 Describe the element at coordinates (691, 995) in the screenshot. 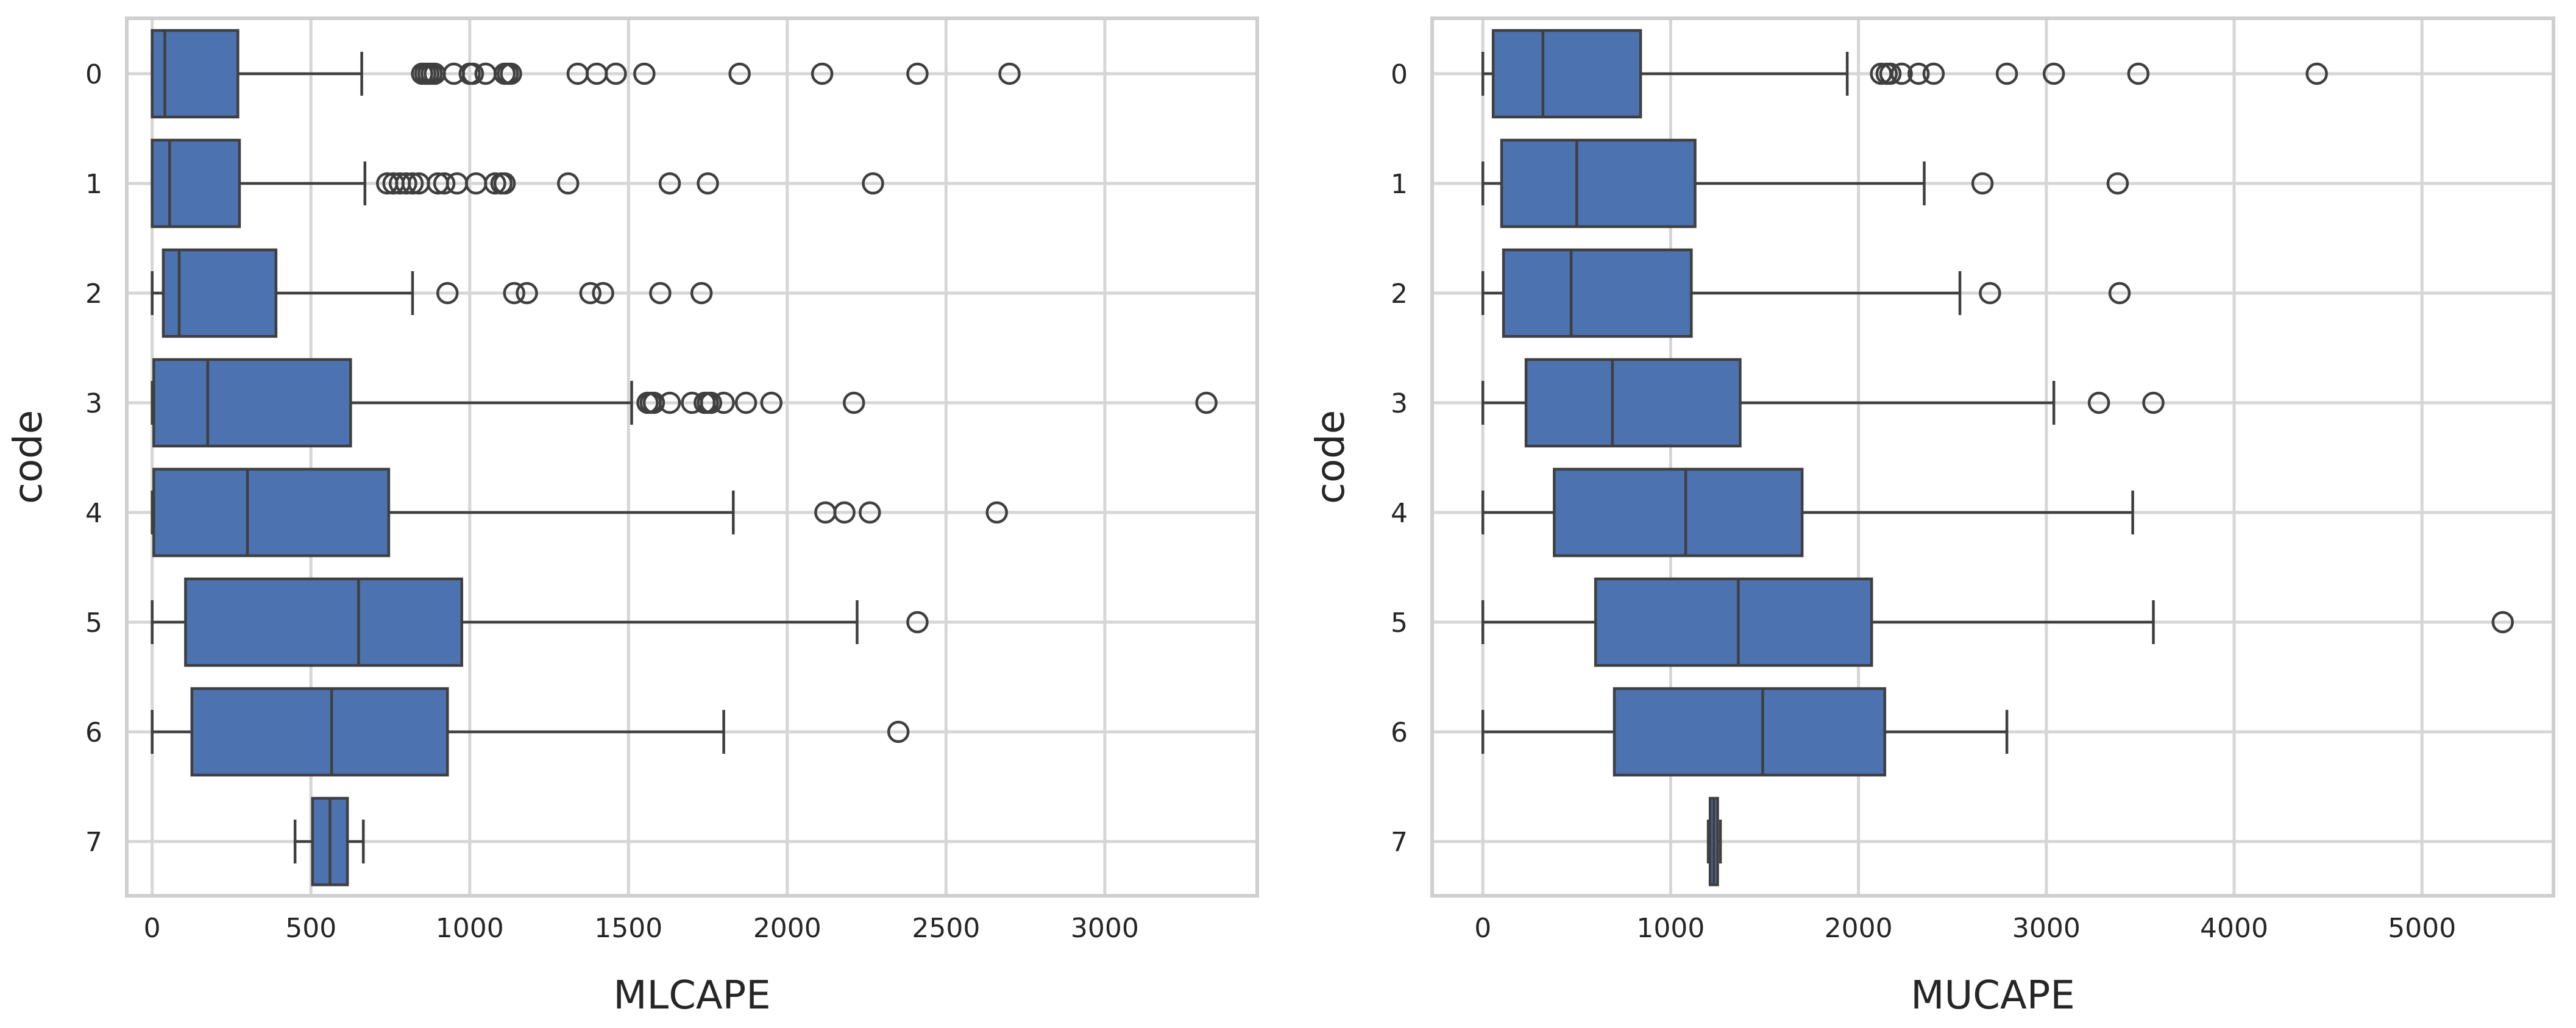

I see `x-axis-label: MLCAPE` at that location.